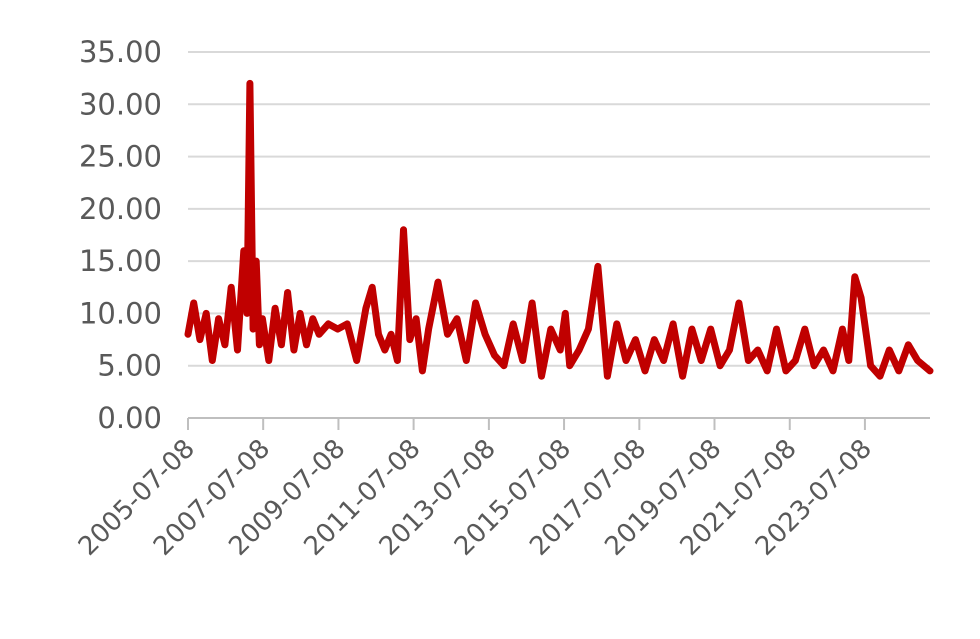  What do you see at coordinates (120, 104) in the screenshot?
I see `y-tick-label: 30.00` at bounding box center [120, 104].